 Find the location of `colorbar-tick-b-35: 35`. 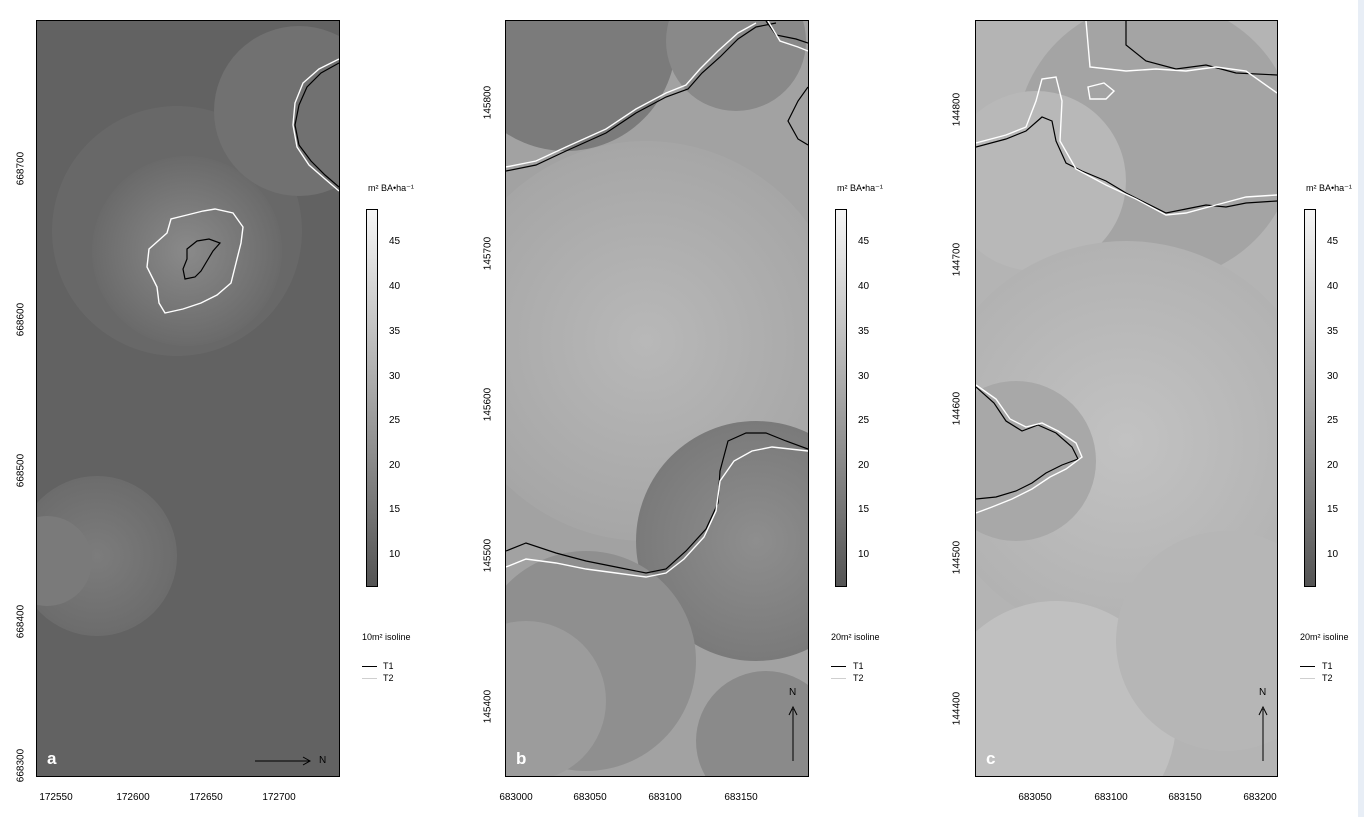

colorbar-tick-b-35: 35 is located at coordinates (864, 331).